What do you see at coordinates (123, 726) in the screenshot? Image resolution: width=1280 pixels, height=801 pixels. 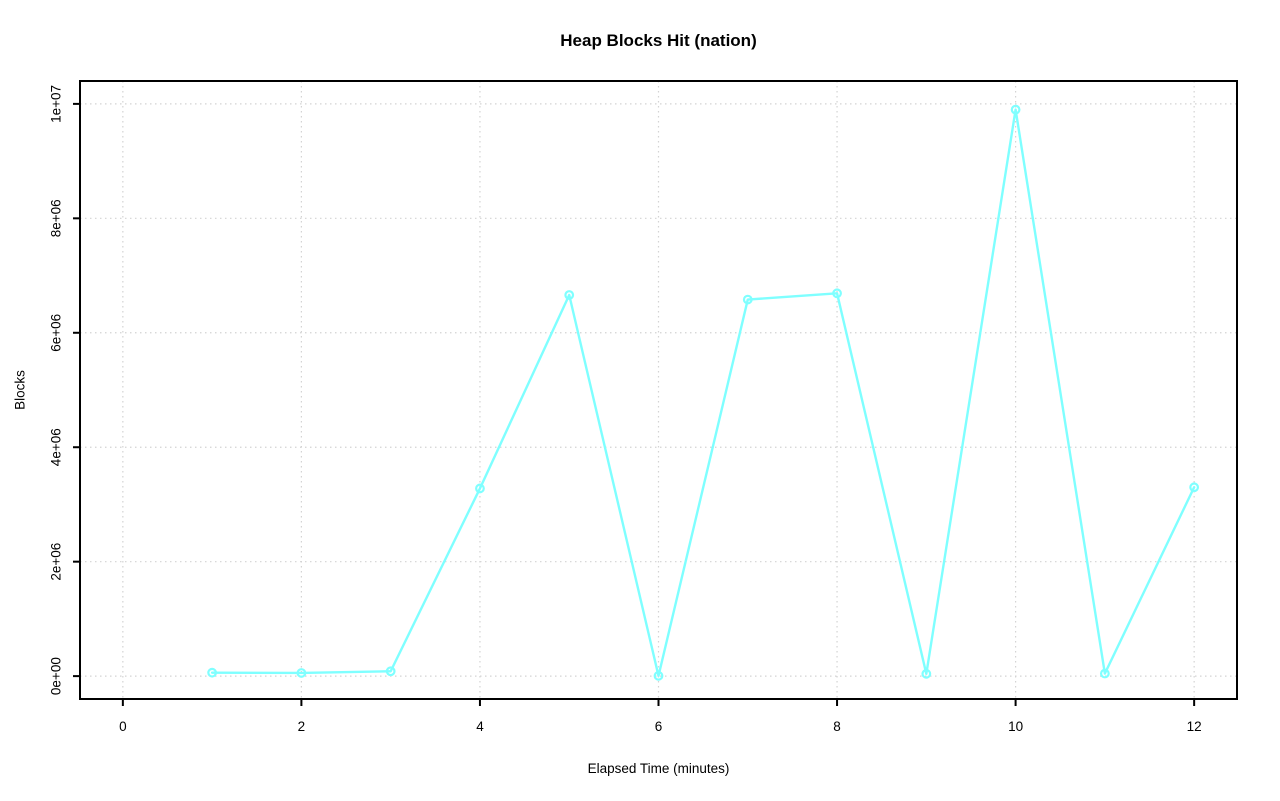 I see `x-tick-label: 0` at bounding box center [123, 726].